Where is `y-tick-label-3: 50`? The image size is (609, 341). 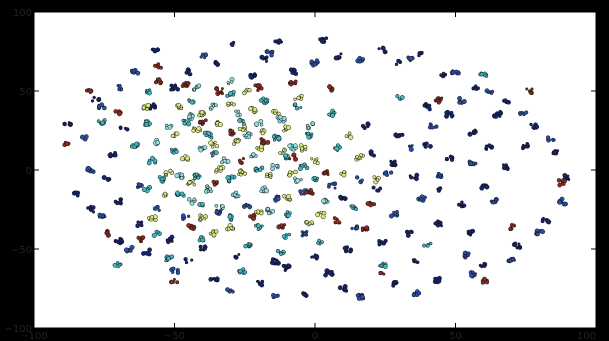
y-tick-label-3: 50 is located at coordinates (25, 92).